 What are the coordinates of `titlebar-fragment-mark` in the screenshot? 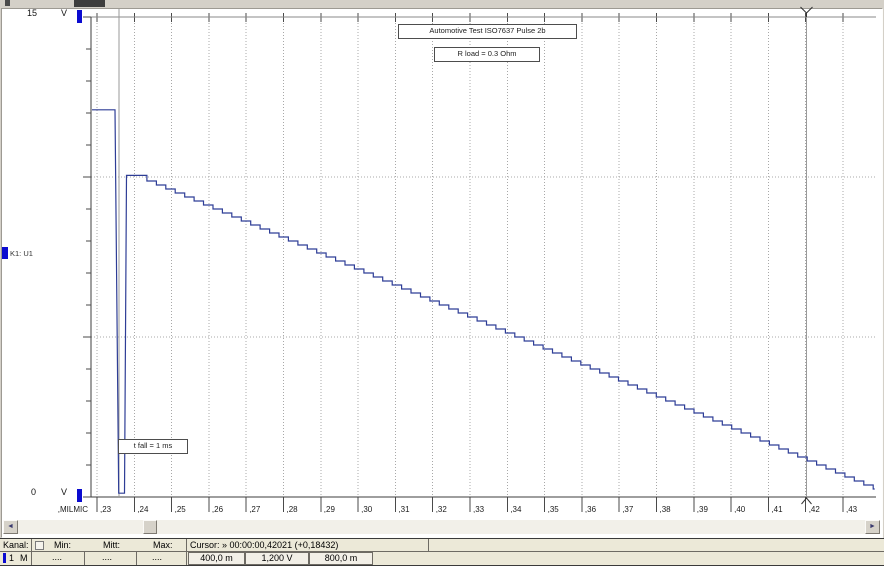 It's located at (7, 3).